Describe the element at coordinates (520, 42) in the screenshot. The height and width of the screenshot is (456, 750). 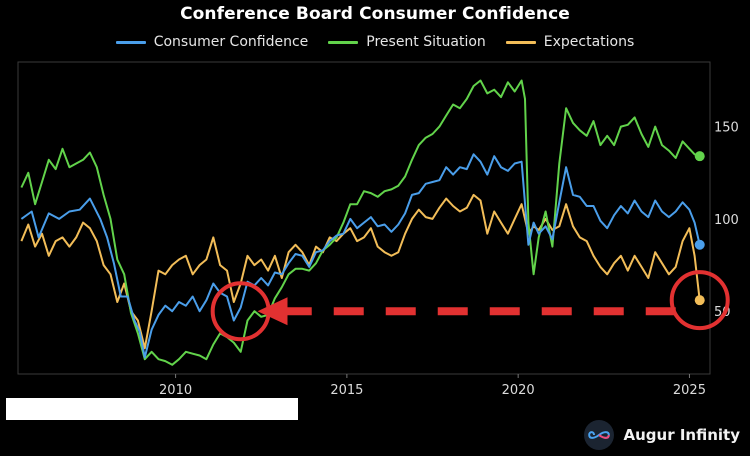
I see `legend-swatch-expectations` at that location.